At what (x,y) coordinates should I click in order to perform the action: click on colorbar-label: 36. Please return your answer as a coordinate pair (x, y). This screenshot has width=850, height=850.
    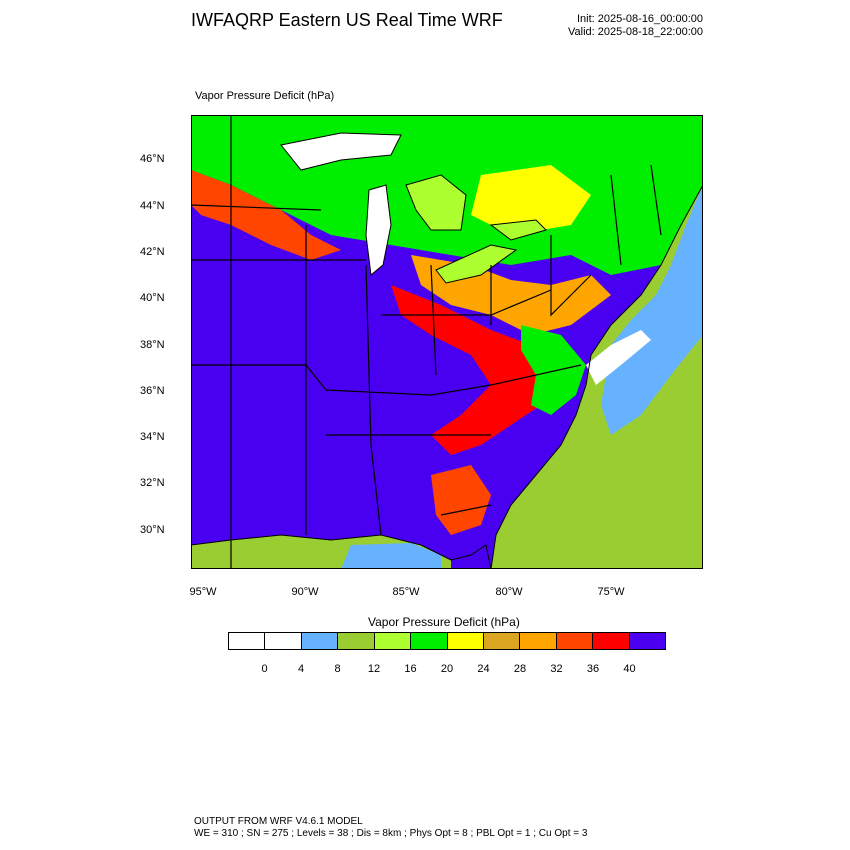
    Looking at the image, I should click on (593, 669).